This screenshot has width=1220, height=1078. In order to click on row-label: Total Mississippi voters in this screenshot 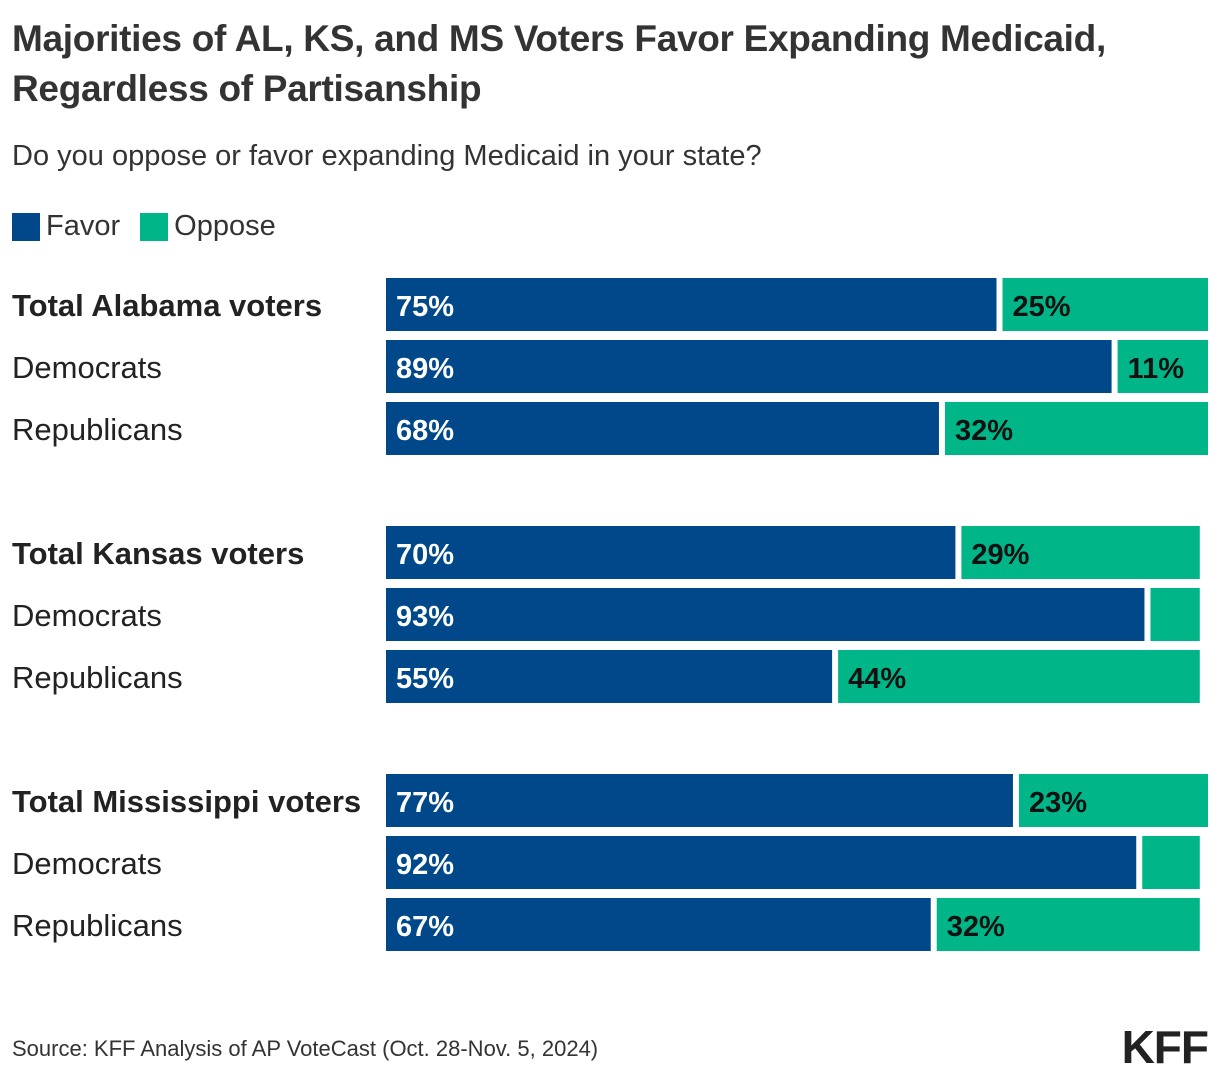, I will do `click(186, 801)`.